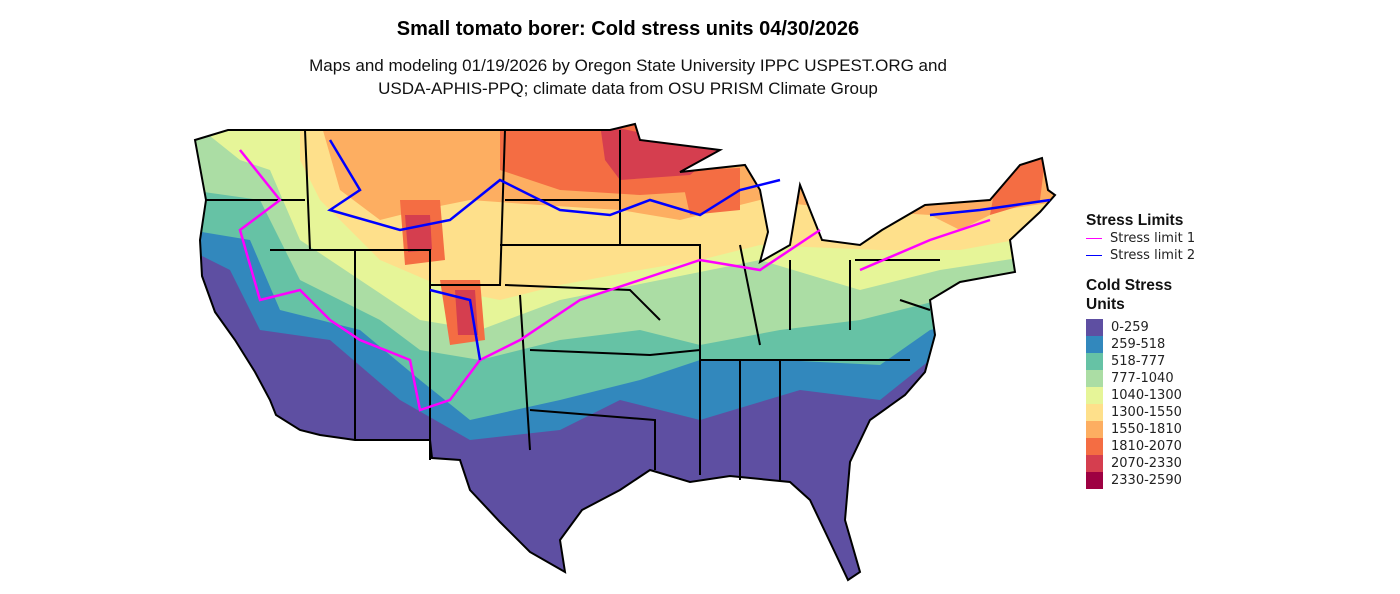  I want to click on legend-stress-limit-2: Stress limit 2, so click(1140, 255).